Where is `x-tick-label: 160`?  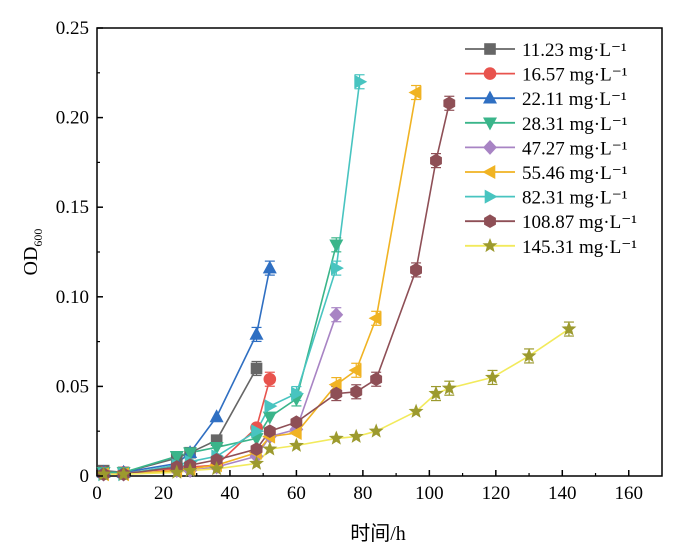
x-tick-label: 160 is located at coordinates (629, 493).